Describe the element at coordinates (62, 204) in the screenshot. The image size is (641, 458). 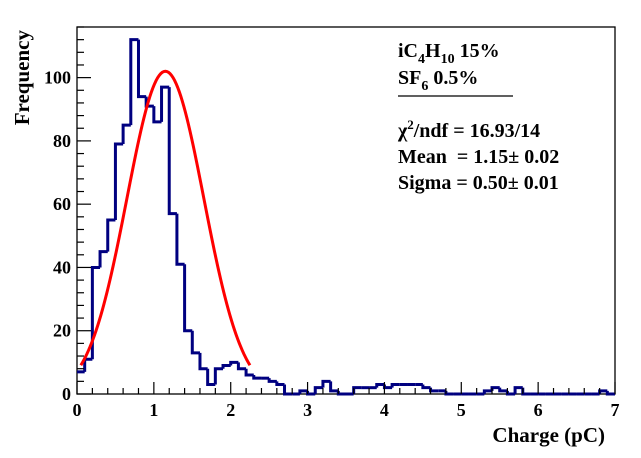
I see `y-tick-label: 60` at that location.